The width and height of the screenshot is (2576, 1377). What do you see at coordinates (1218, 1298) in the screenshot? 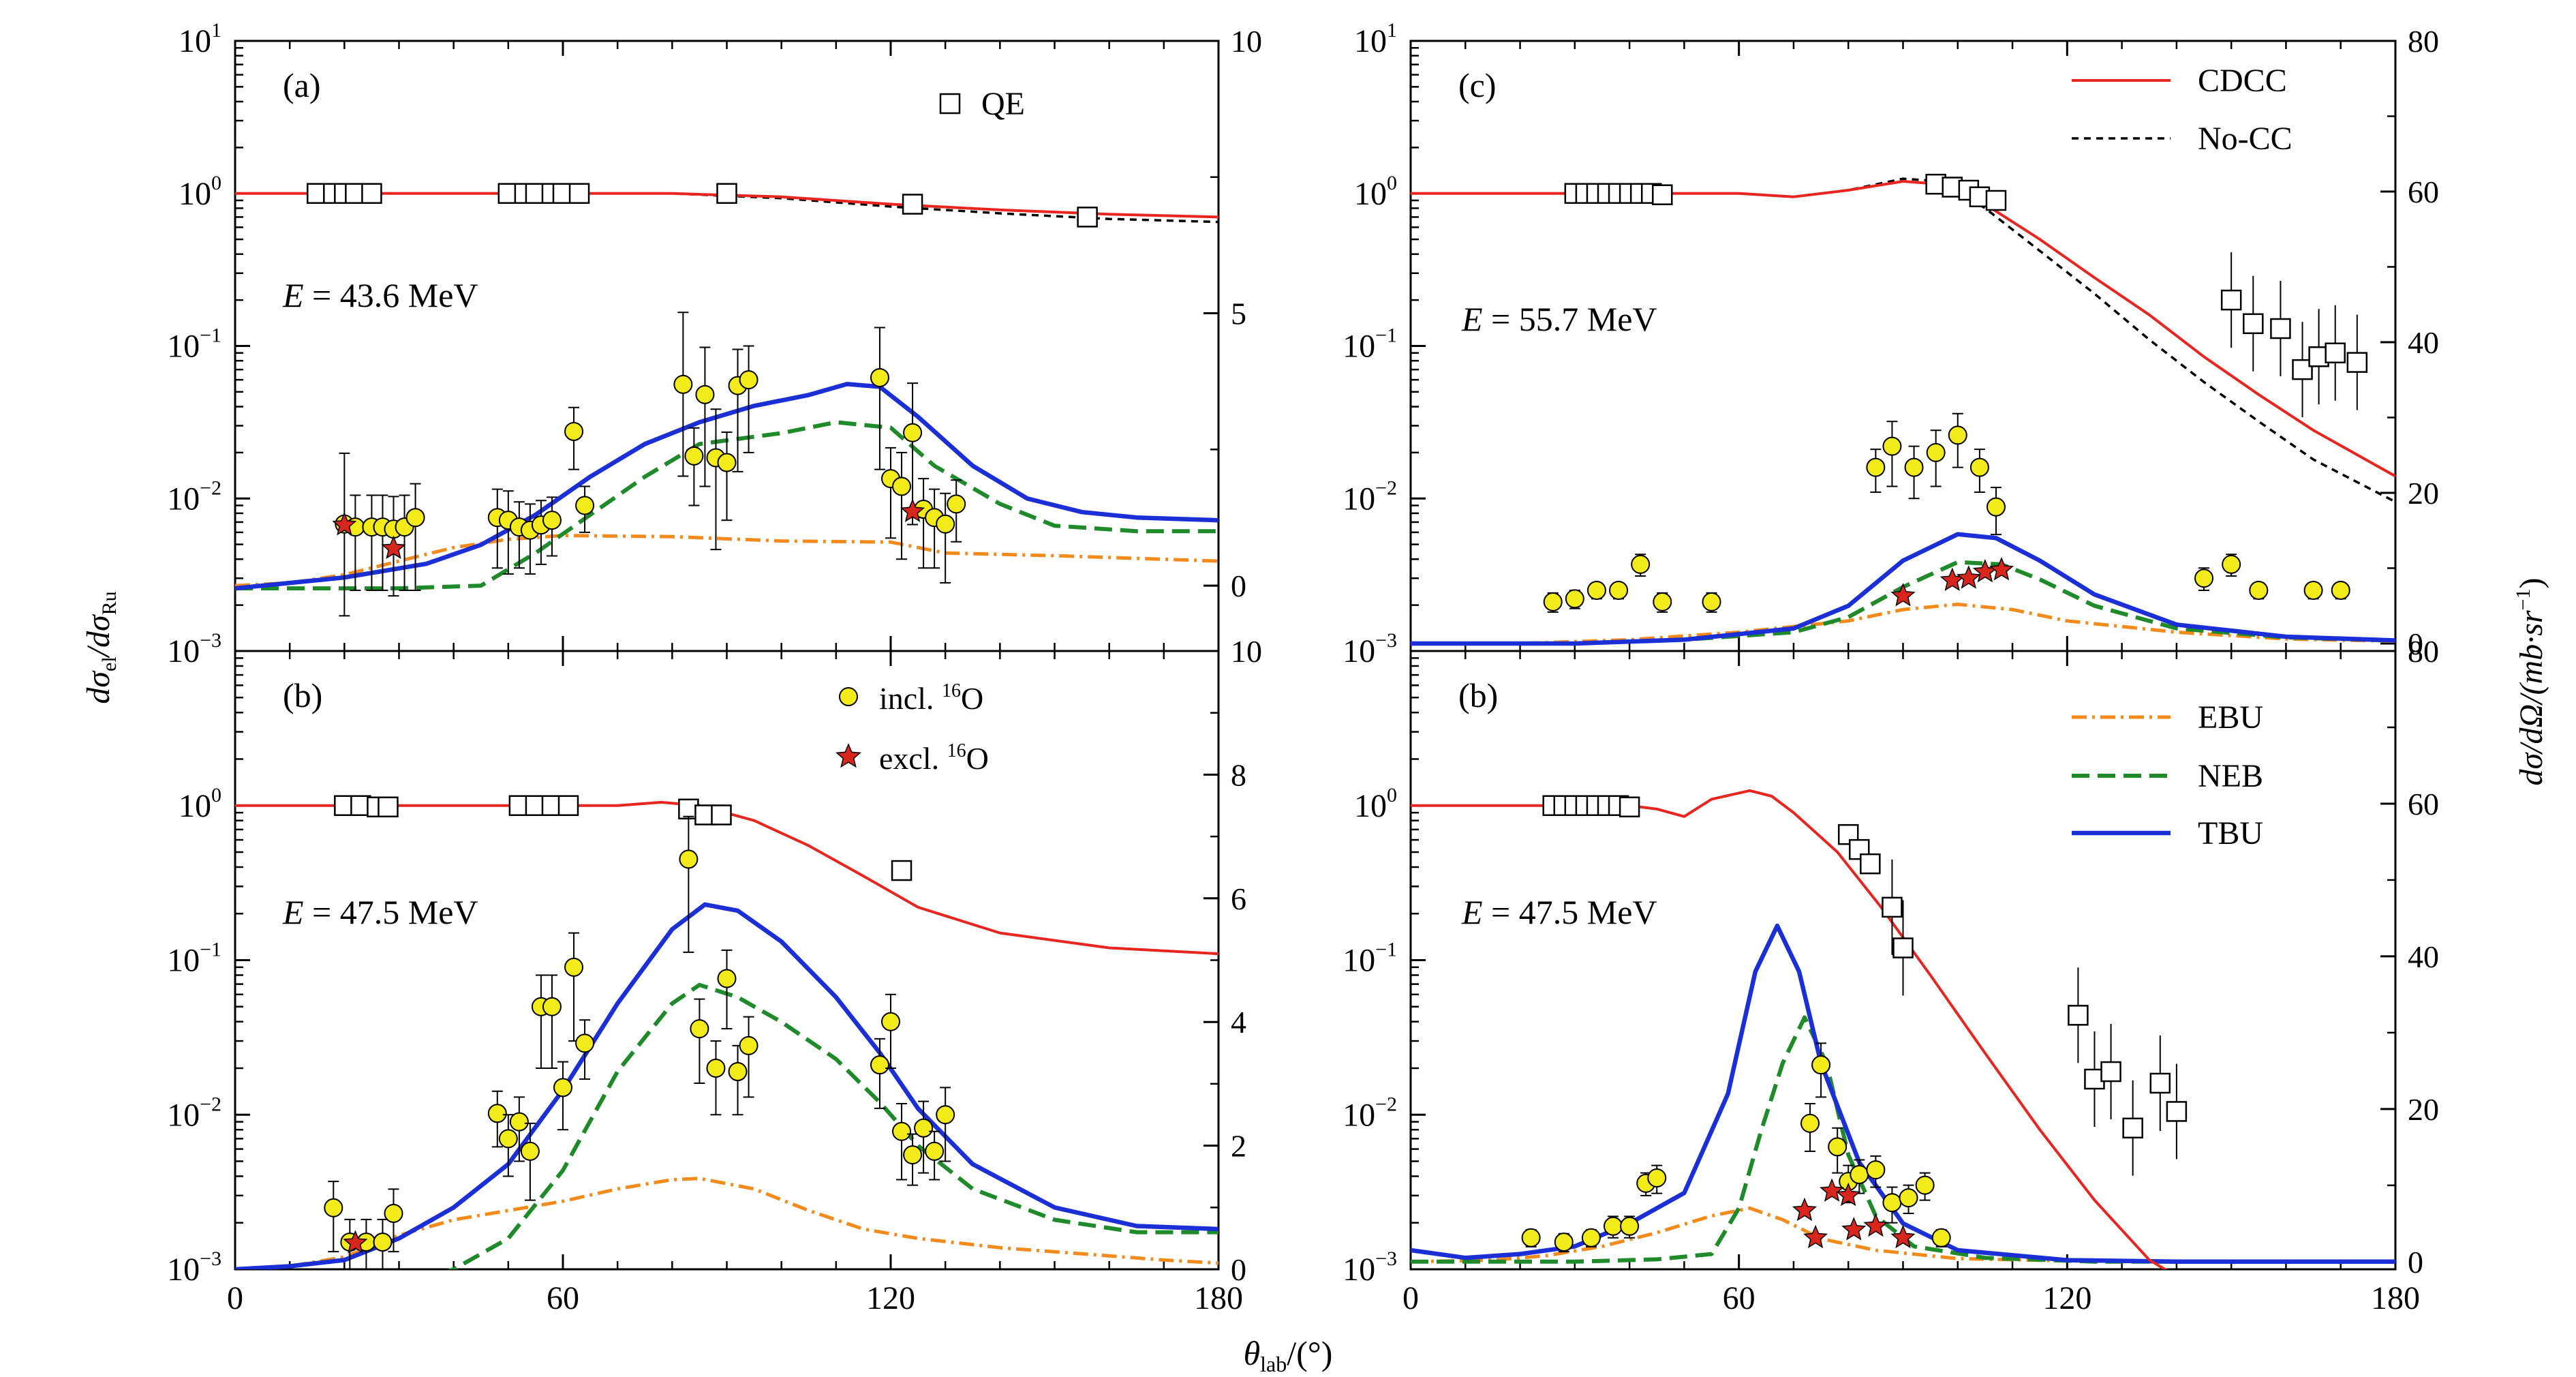
I see `x-tick-label: 180` at bounding box center [1218, 1298].